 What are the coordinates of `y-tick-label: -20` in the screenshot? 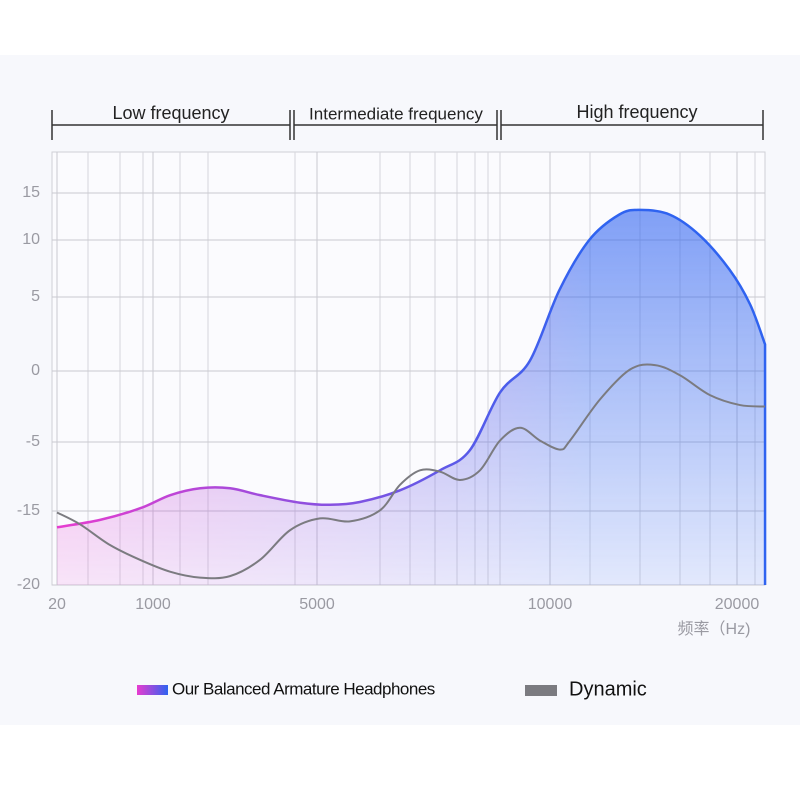 It's located at (28, 584).